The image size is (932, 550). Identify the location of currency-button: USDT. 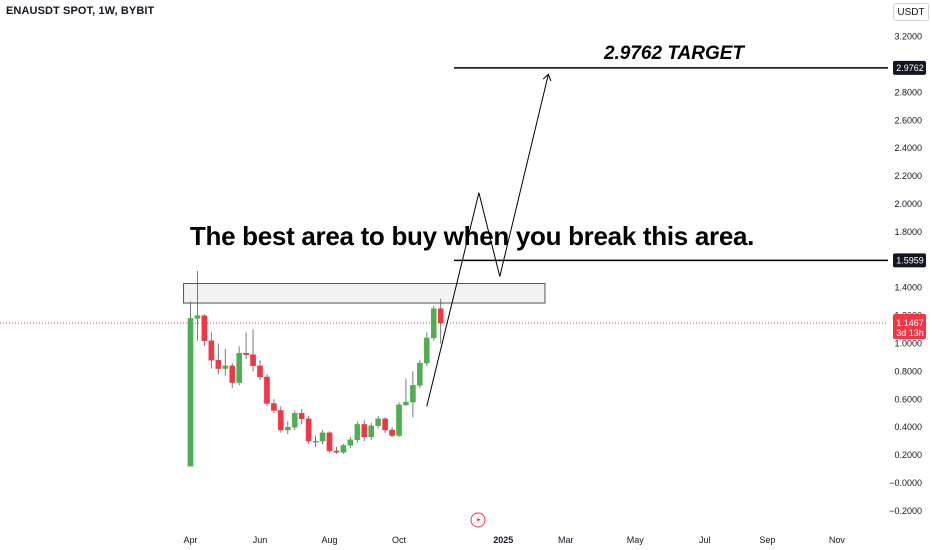
(911, 12).